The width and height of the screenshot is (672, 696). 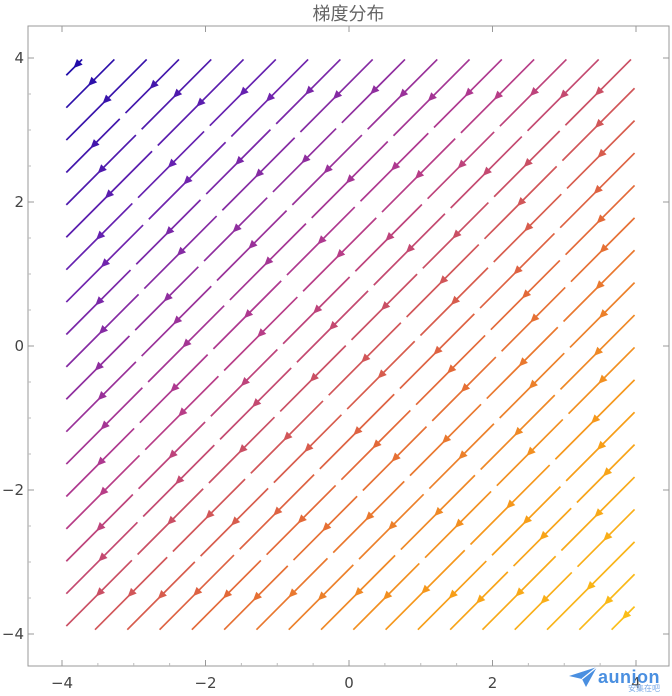 I want to click on x-tick-label: 2, so click(x=493, y=683).